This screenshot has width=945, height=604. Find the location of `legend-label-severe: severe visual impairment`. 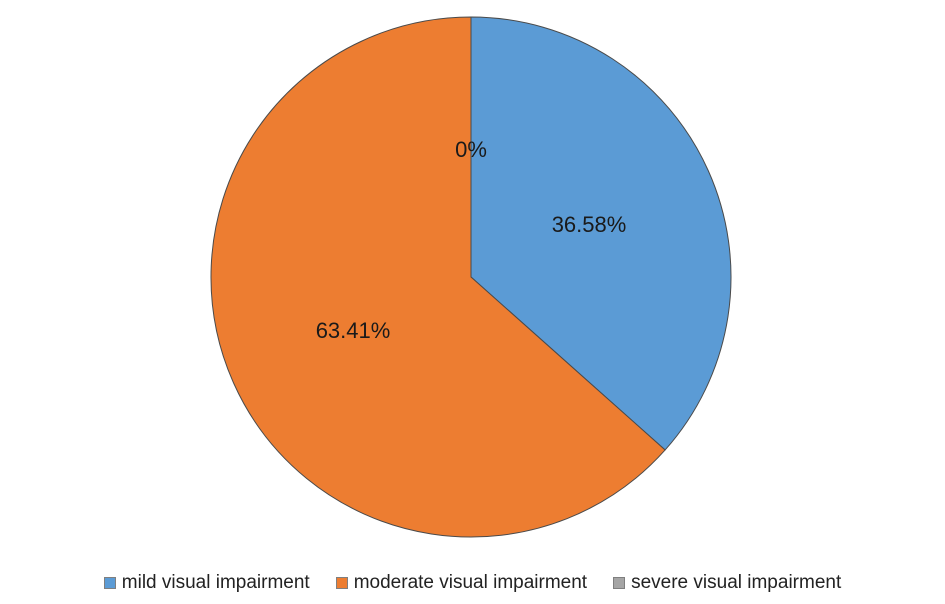

legend-label-severe: severe visual impairment is located at coordinates (736, 582).